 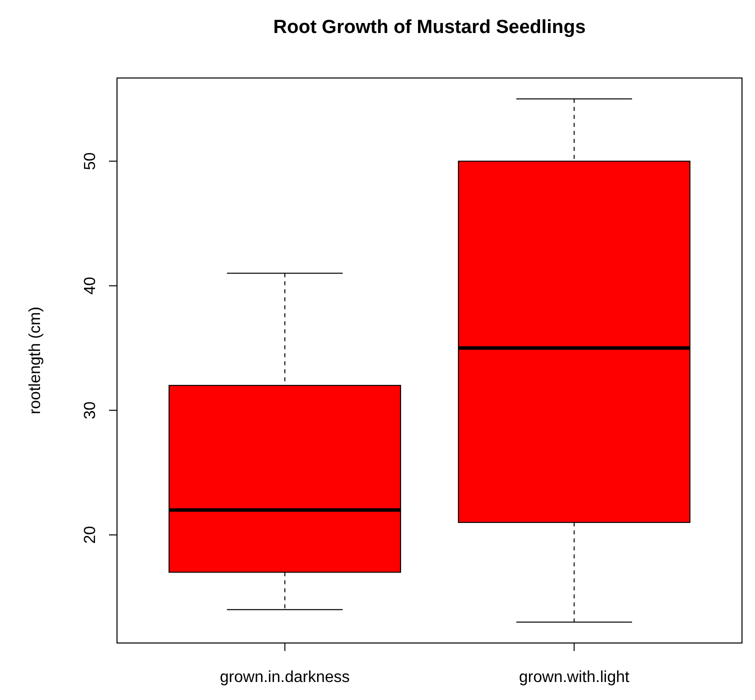 What do you see at coordinates (90, 410) in the screenshot?
I see `y-tick-label: 30` at bounding box center [90, 410].